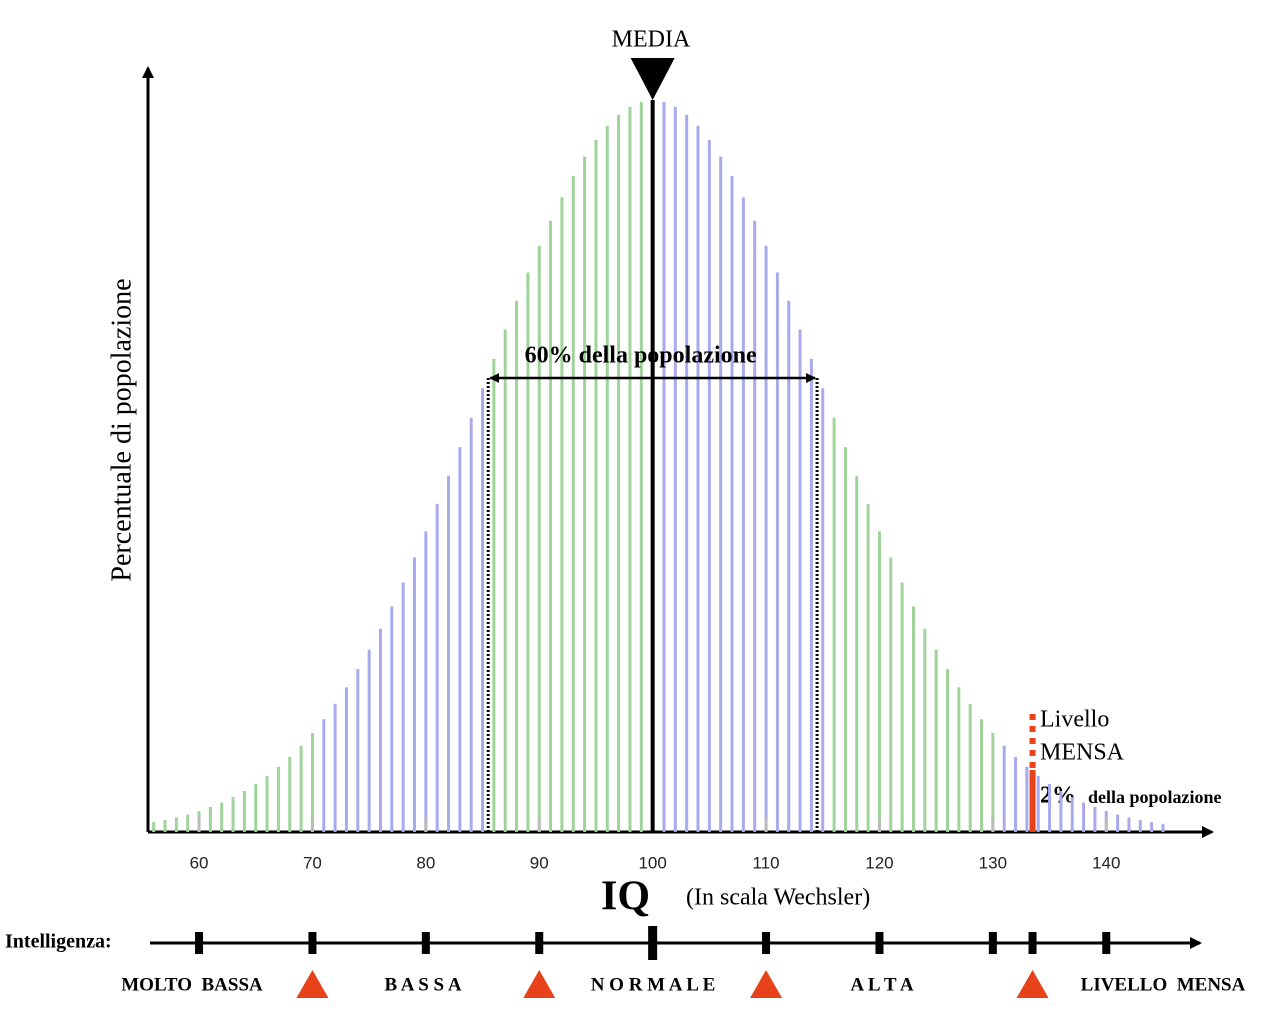  Describe the element at coordinates (651, 40) in the screenshot. I see `mean-label: MEDIA` at that location.